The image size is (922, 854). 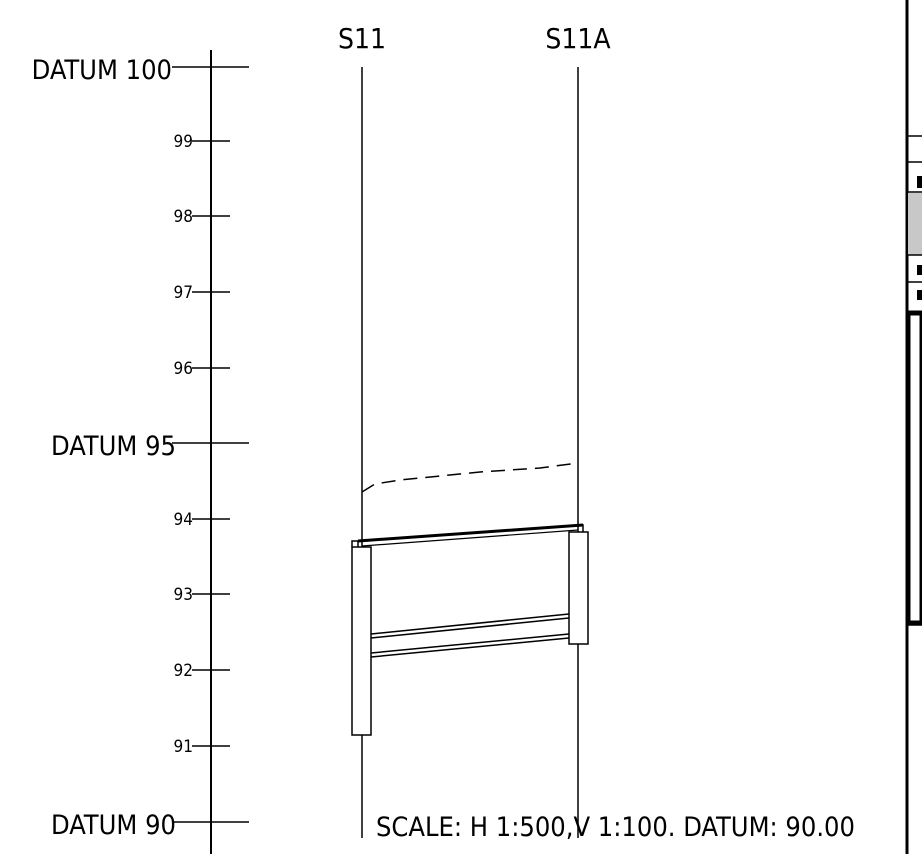 I want to click on tick-94: 94, so click(x=202, y=520).